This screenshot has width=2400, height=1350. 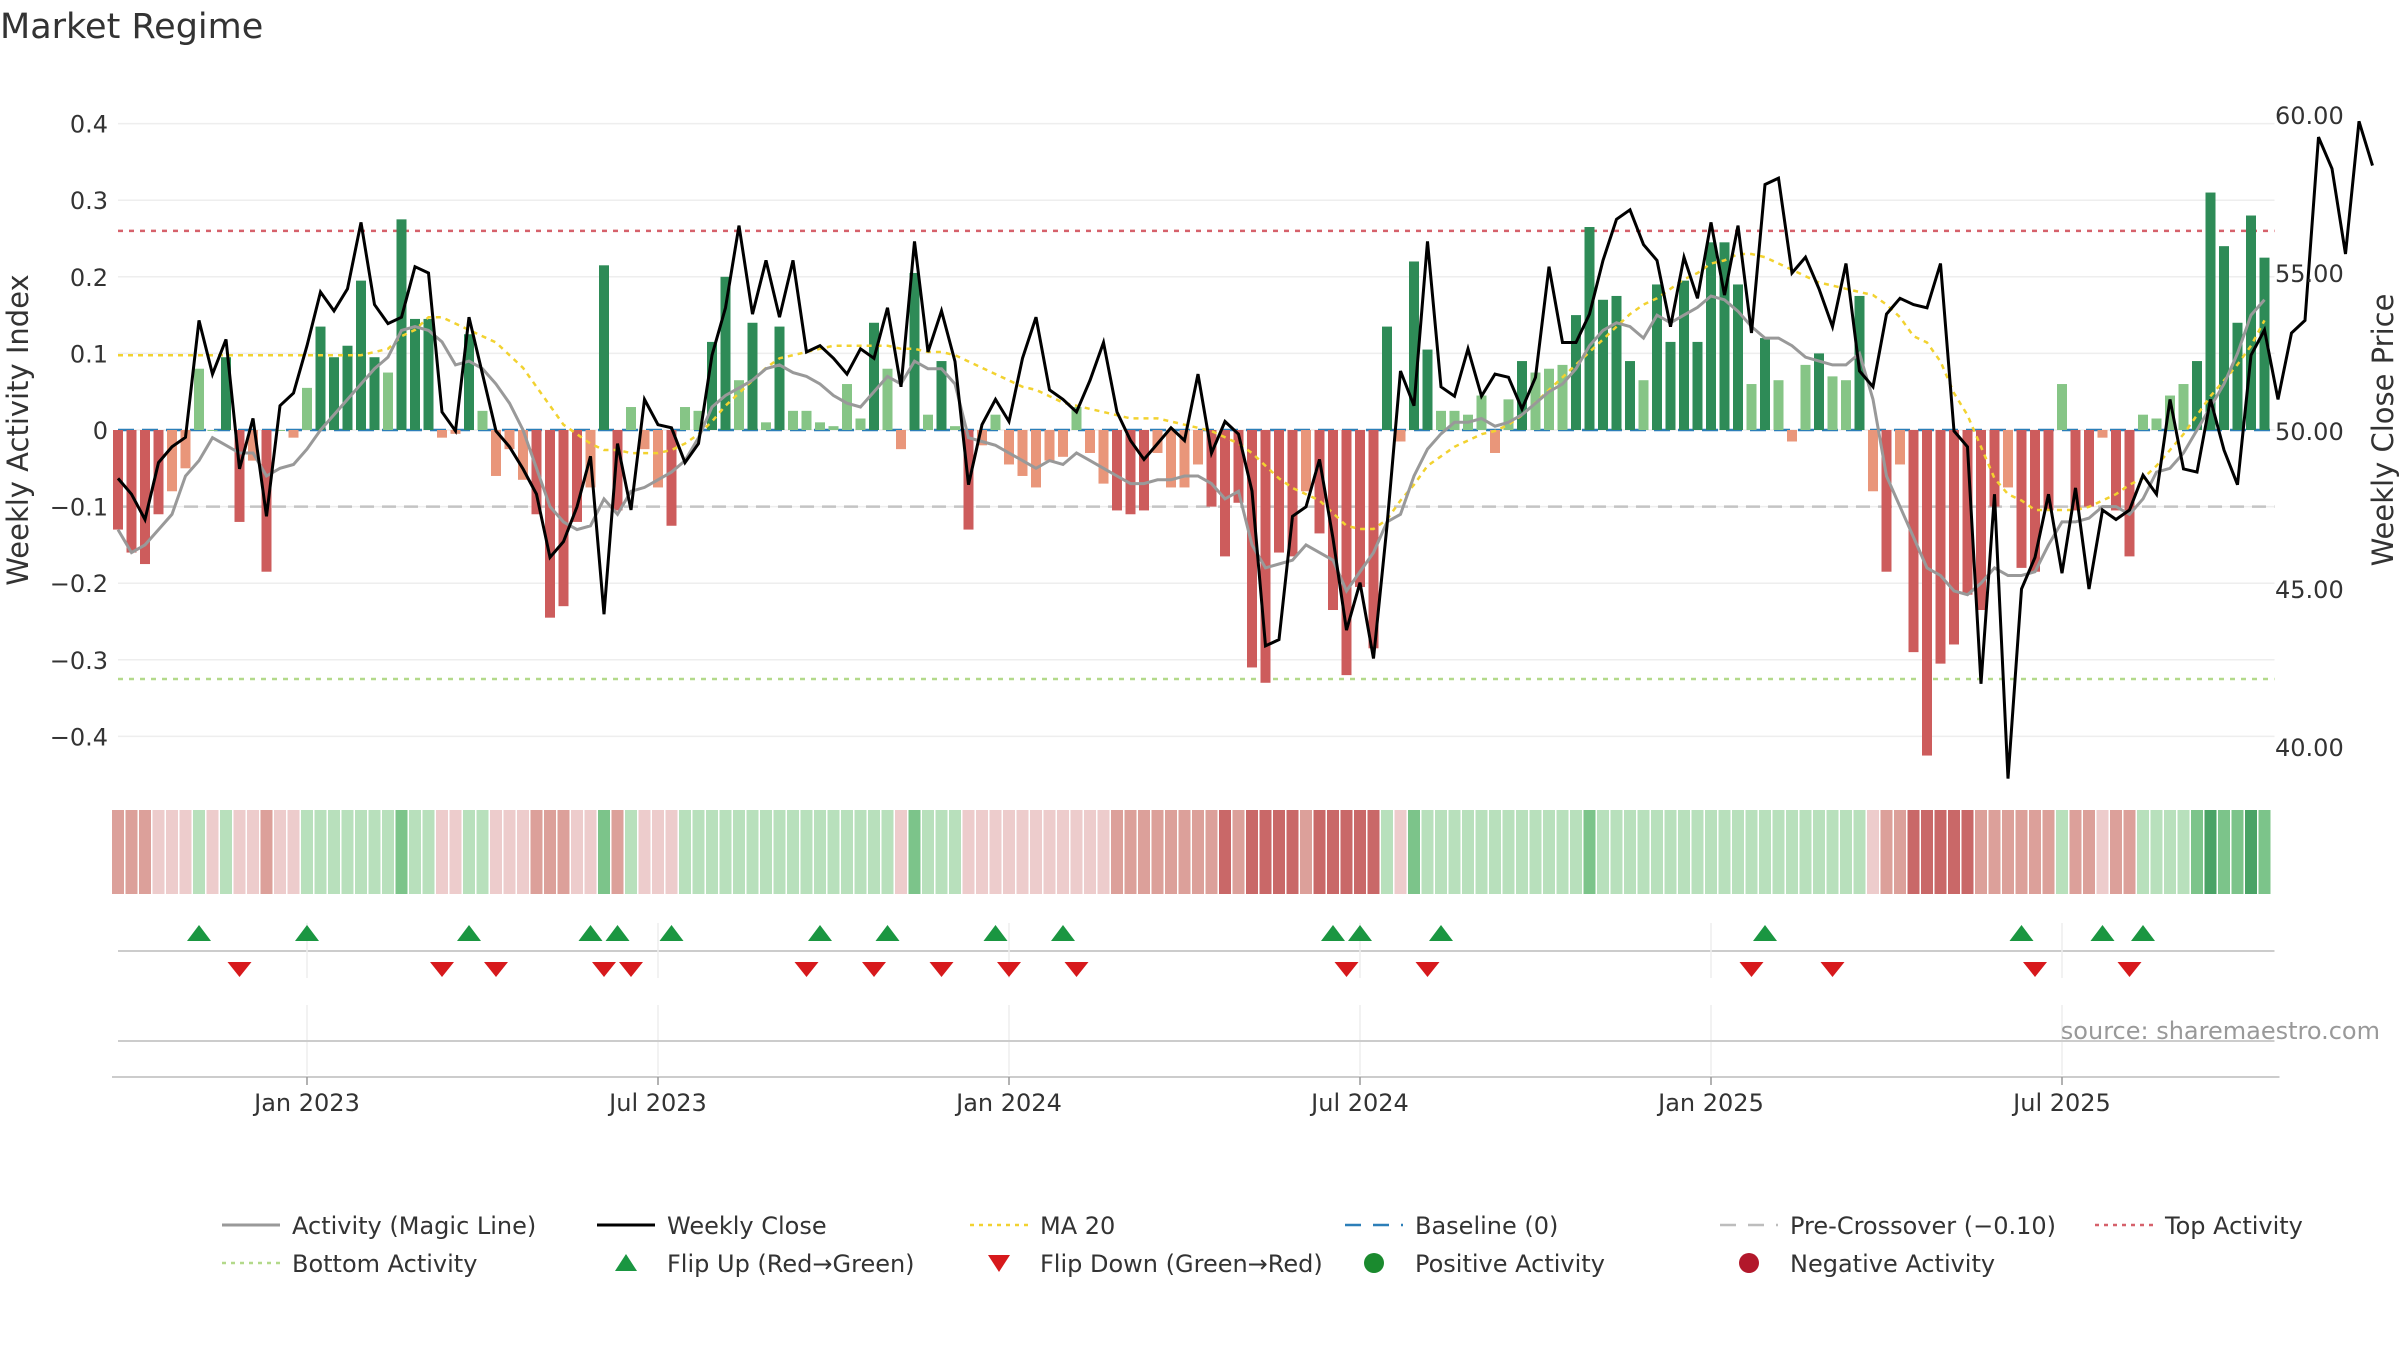 What do you see at coordinates (89, 201) in the screenshot?
I see `y-tick-left-label: 0.3` at bounding box center [89, 201].